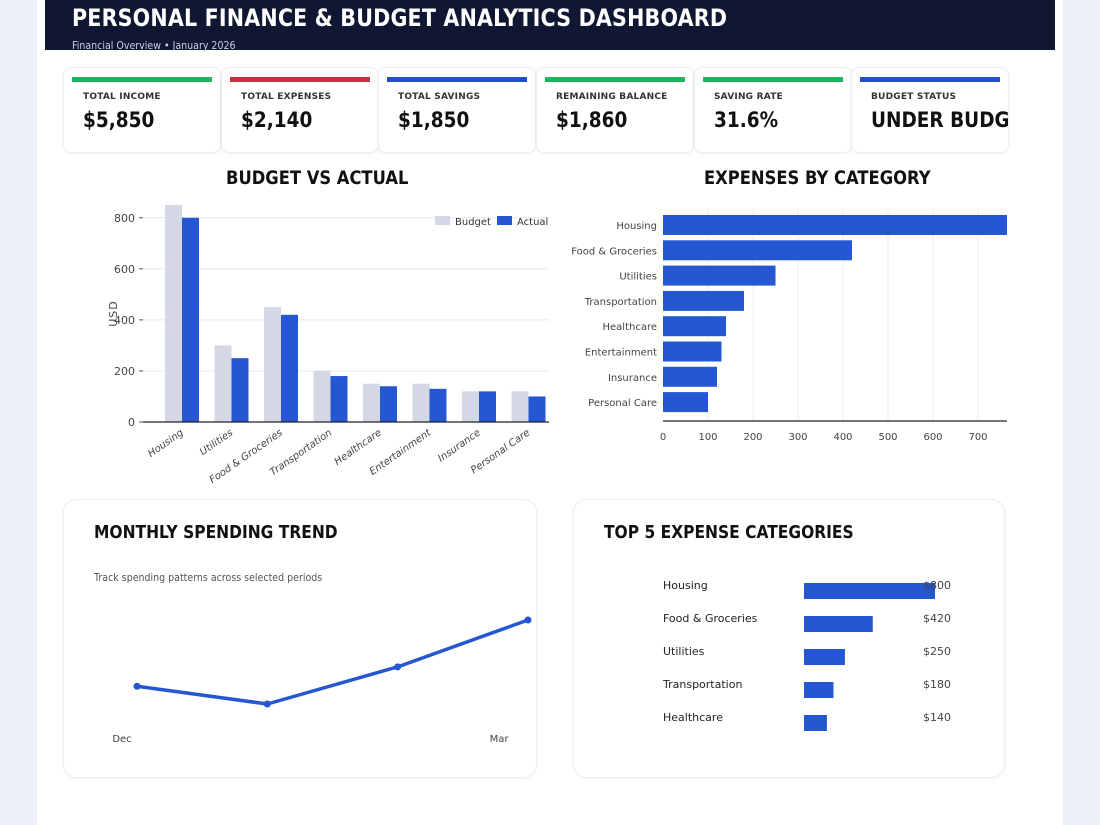 The image size is (1100, 825). Describe the element at coordinates (729, 532) in the screenshot. I see `top5-expenses-title: TOP 5 EXPENSE CATEGORIES` at that location.